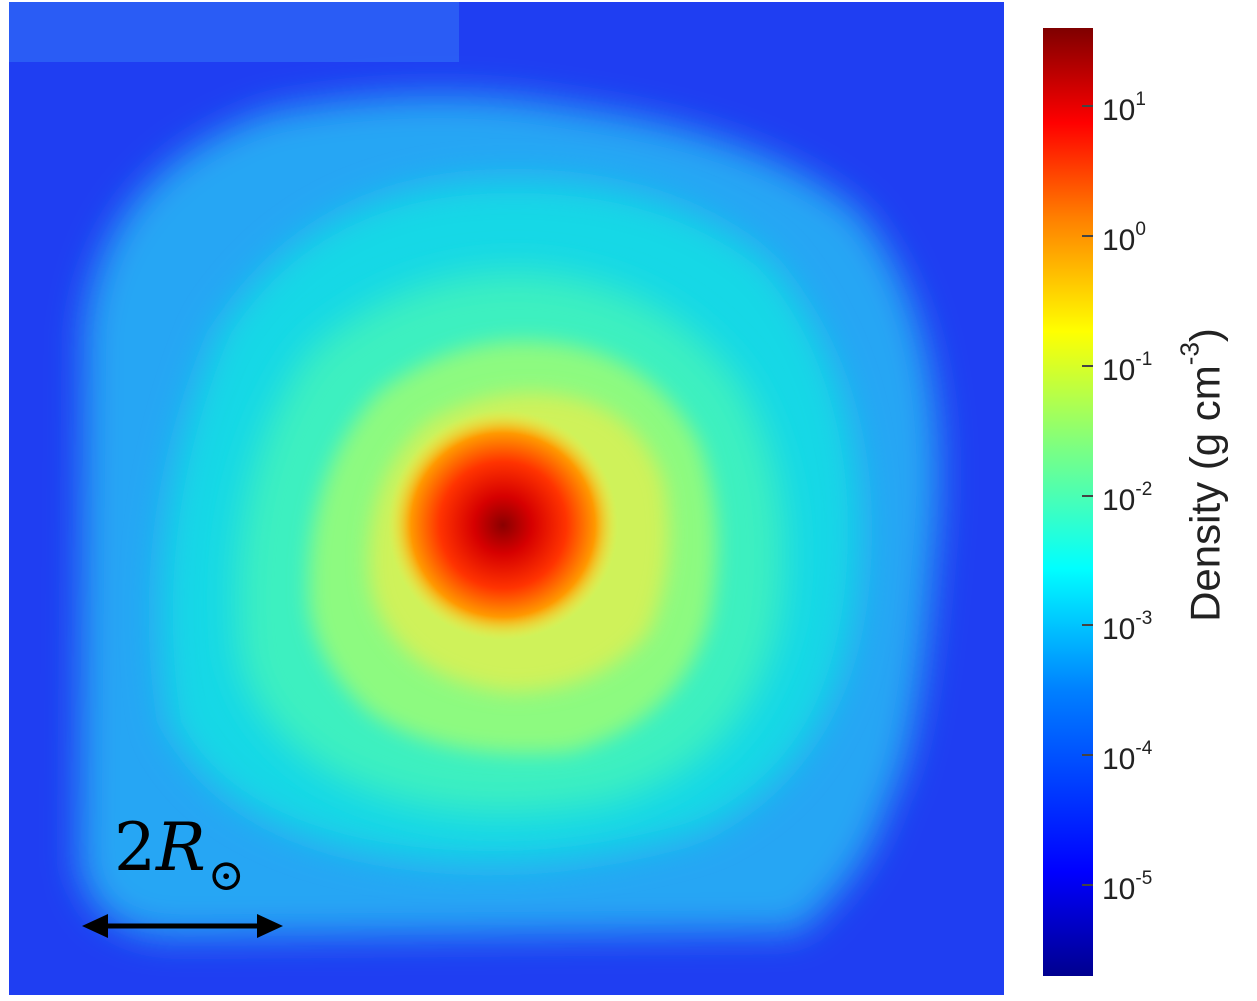 This screenshot has width=1257, height=1001. I want to click on colorbar-tick-label: 10⁻³, so click(1127, 626).